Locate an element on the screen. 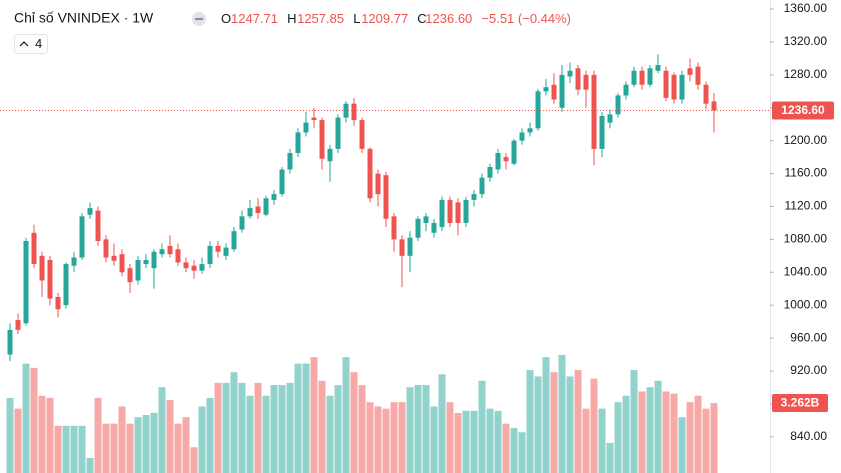  last-volume-box is located at coordinates (800, 403).